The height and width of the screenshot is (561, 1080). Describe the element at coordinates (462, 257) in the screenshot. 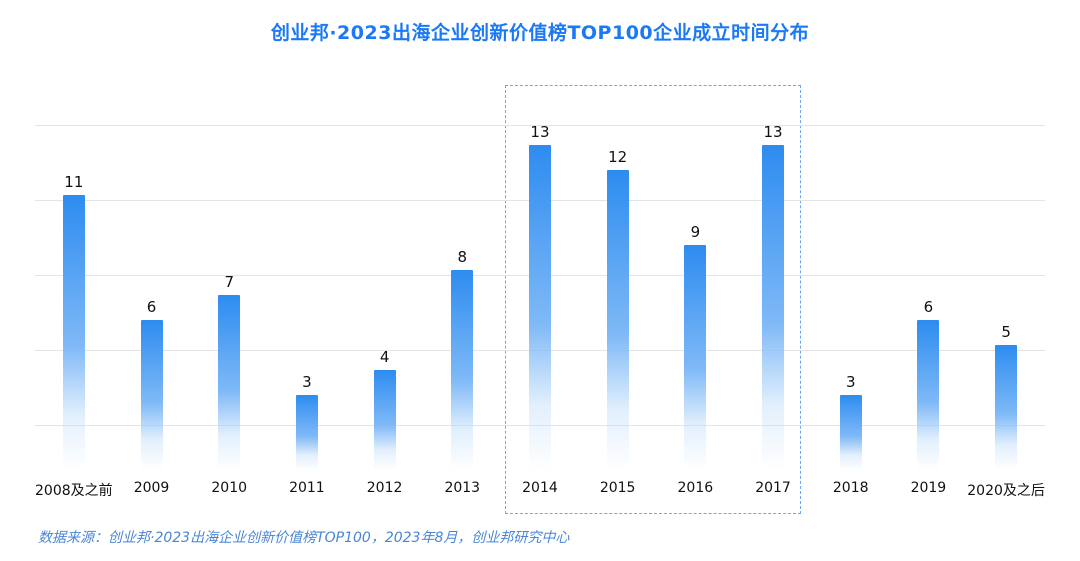

I see `bar-value-label: 8` at that location.